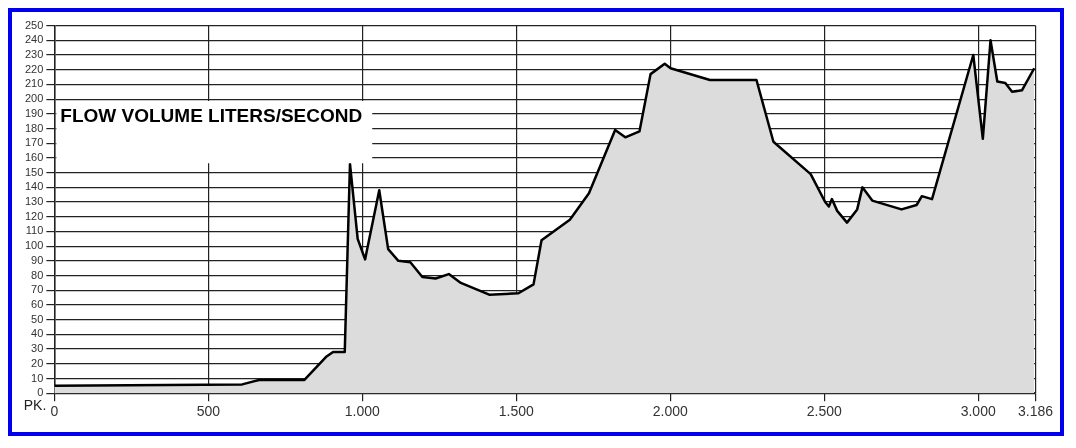  I want to click on y-tick-label: 190, so click(34, 112).